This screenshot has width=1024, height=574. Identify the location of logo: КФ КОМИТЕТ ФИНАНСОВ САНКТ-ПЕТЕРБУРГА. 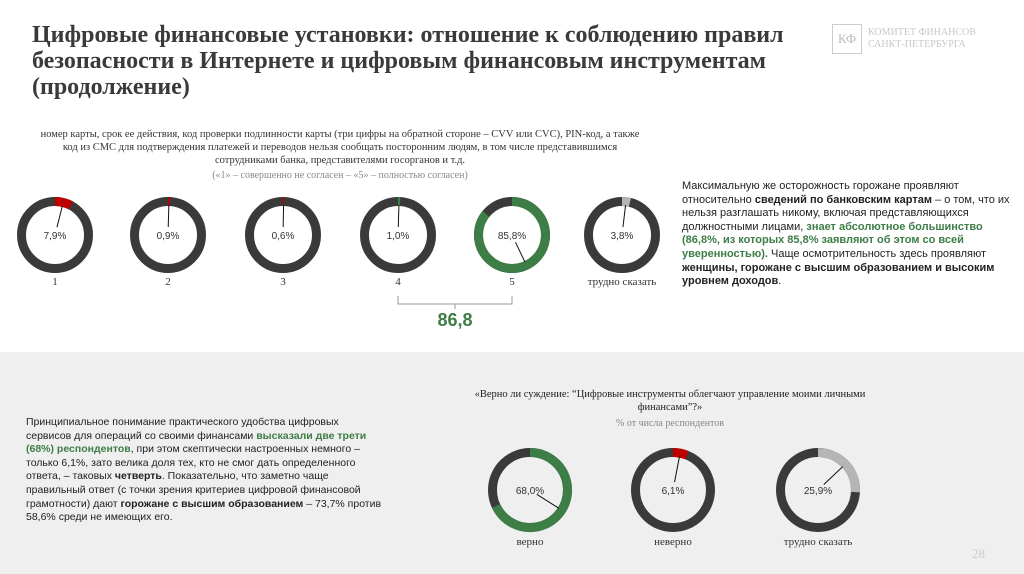
(904, 39).